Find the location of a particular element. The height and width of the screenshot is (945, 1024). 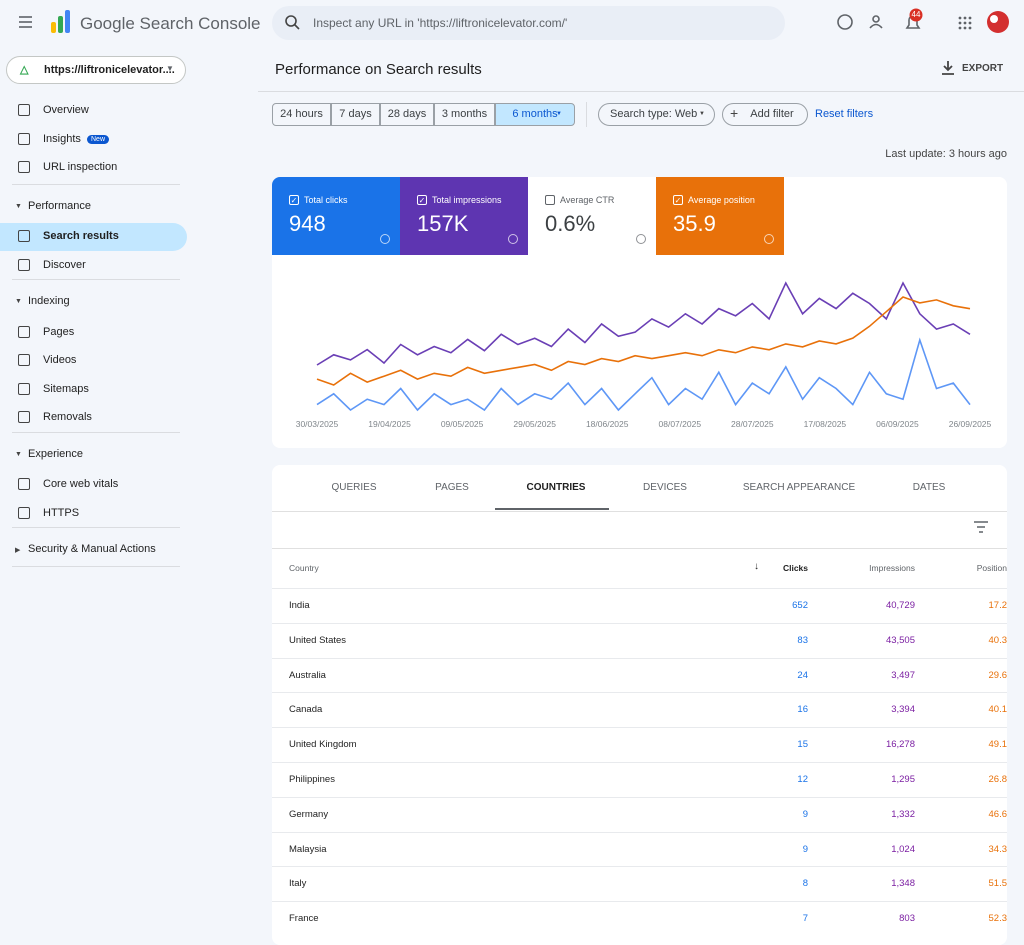

section-caret: ▼ is located at coordinates (18, 454).